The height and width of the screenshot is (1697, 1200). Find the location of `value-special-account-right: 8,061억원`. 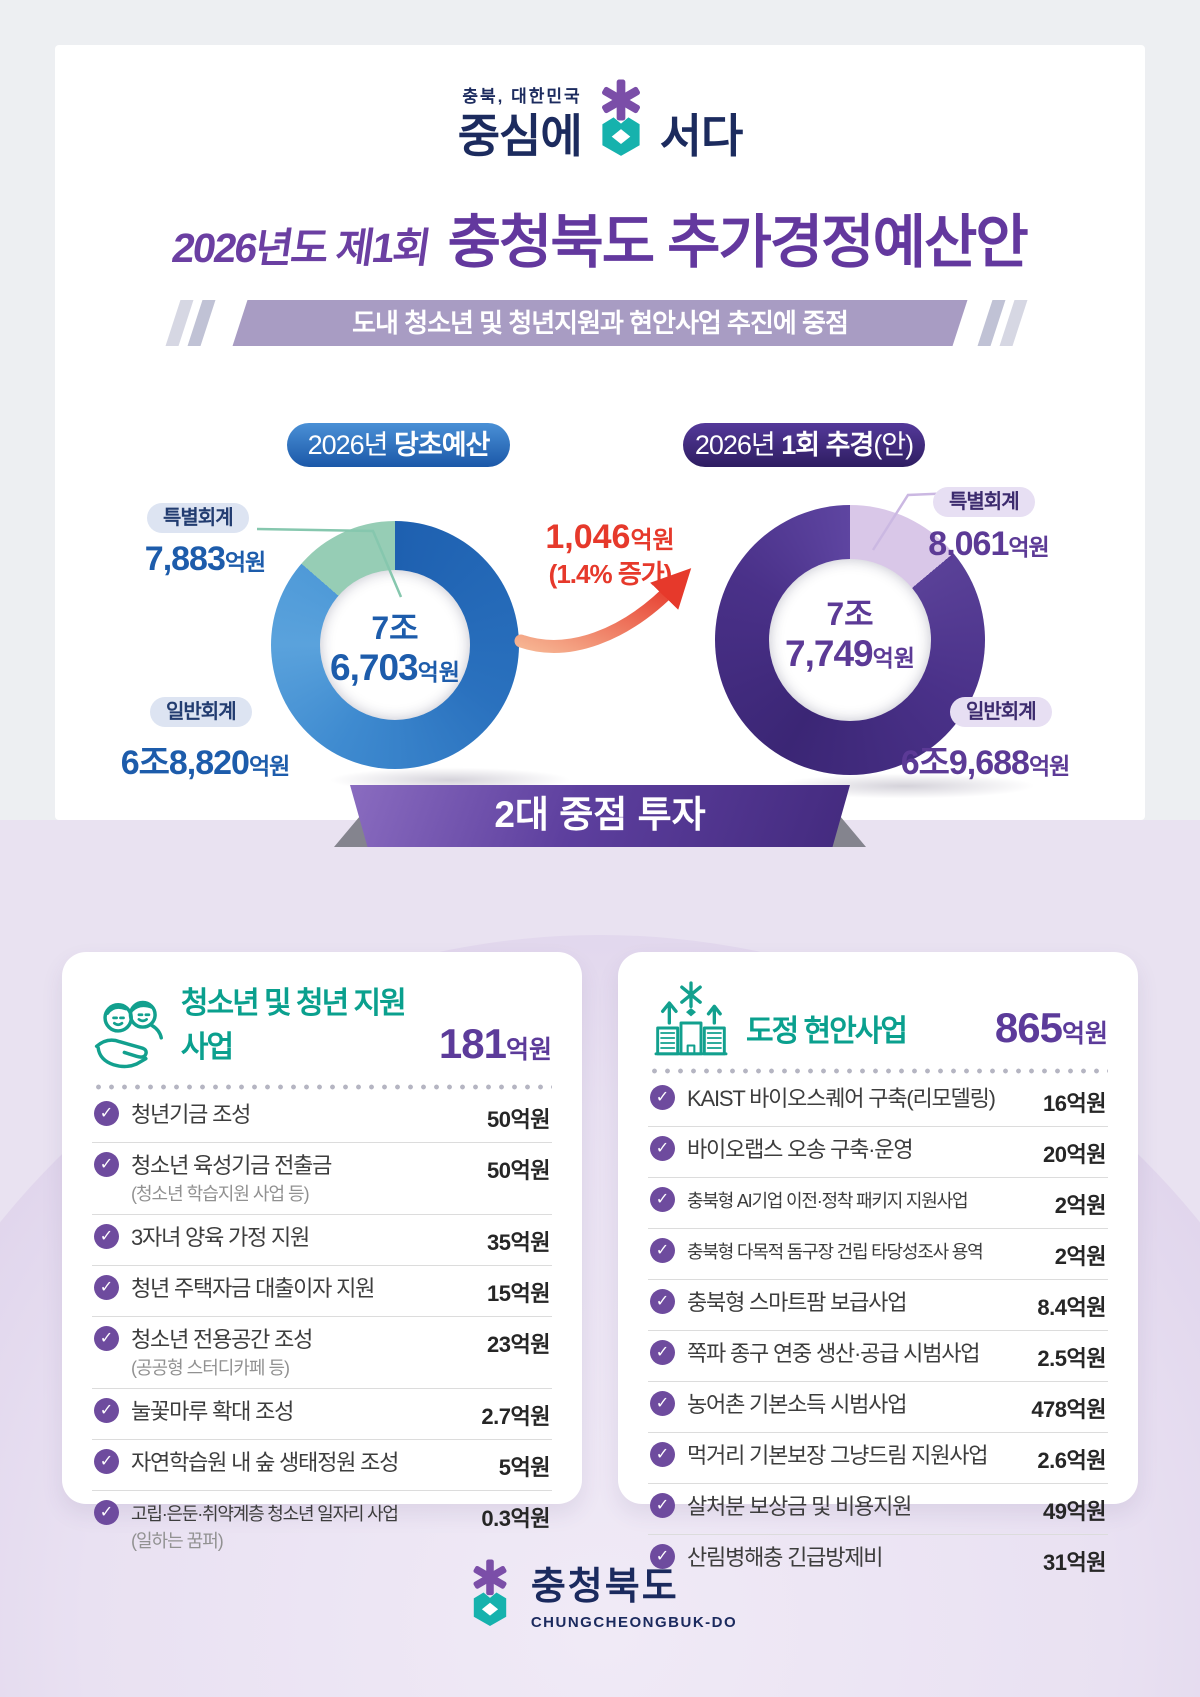

value-special-account-right: 8,061억원 is located at coordinates (988, 544).